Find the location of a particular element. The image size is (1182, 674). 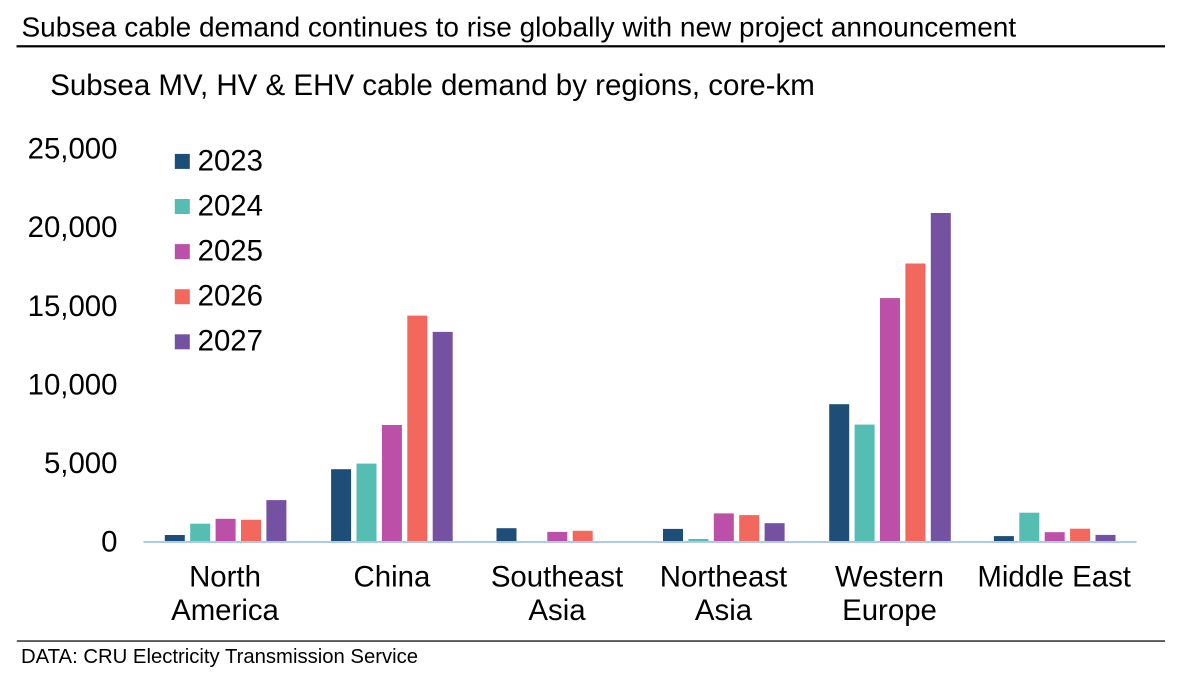

svg-text: Europe is located at coordinates (889, 610).